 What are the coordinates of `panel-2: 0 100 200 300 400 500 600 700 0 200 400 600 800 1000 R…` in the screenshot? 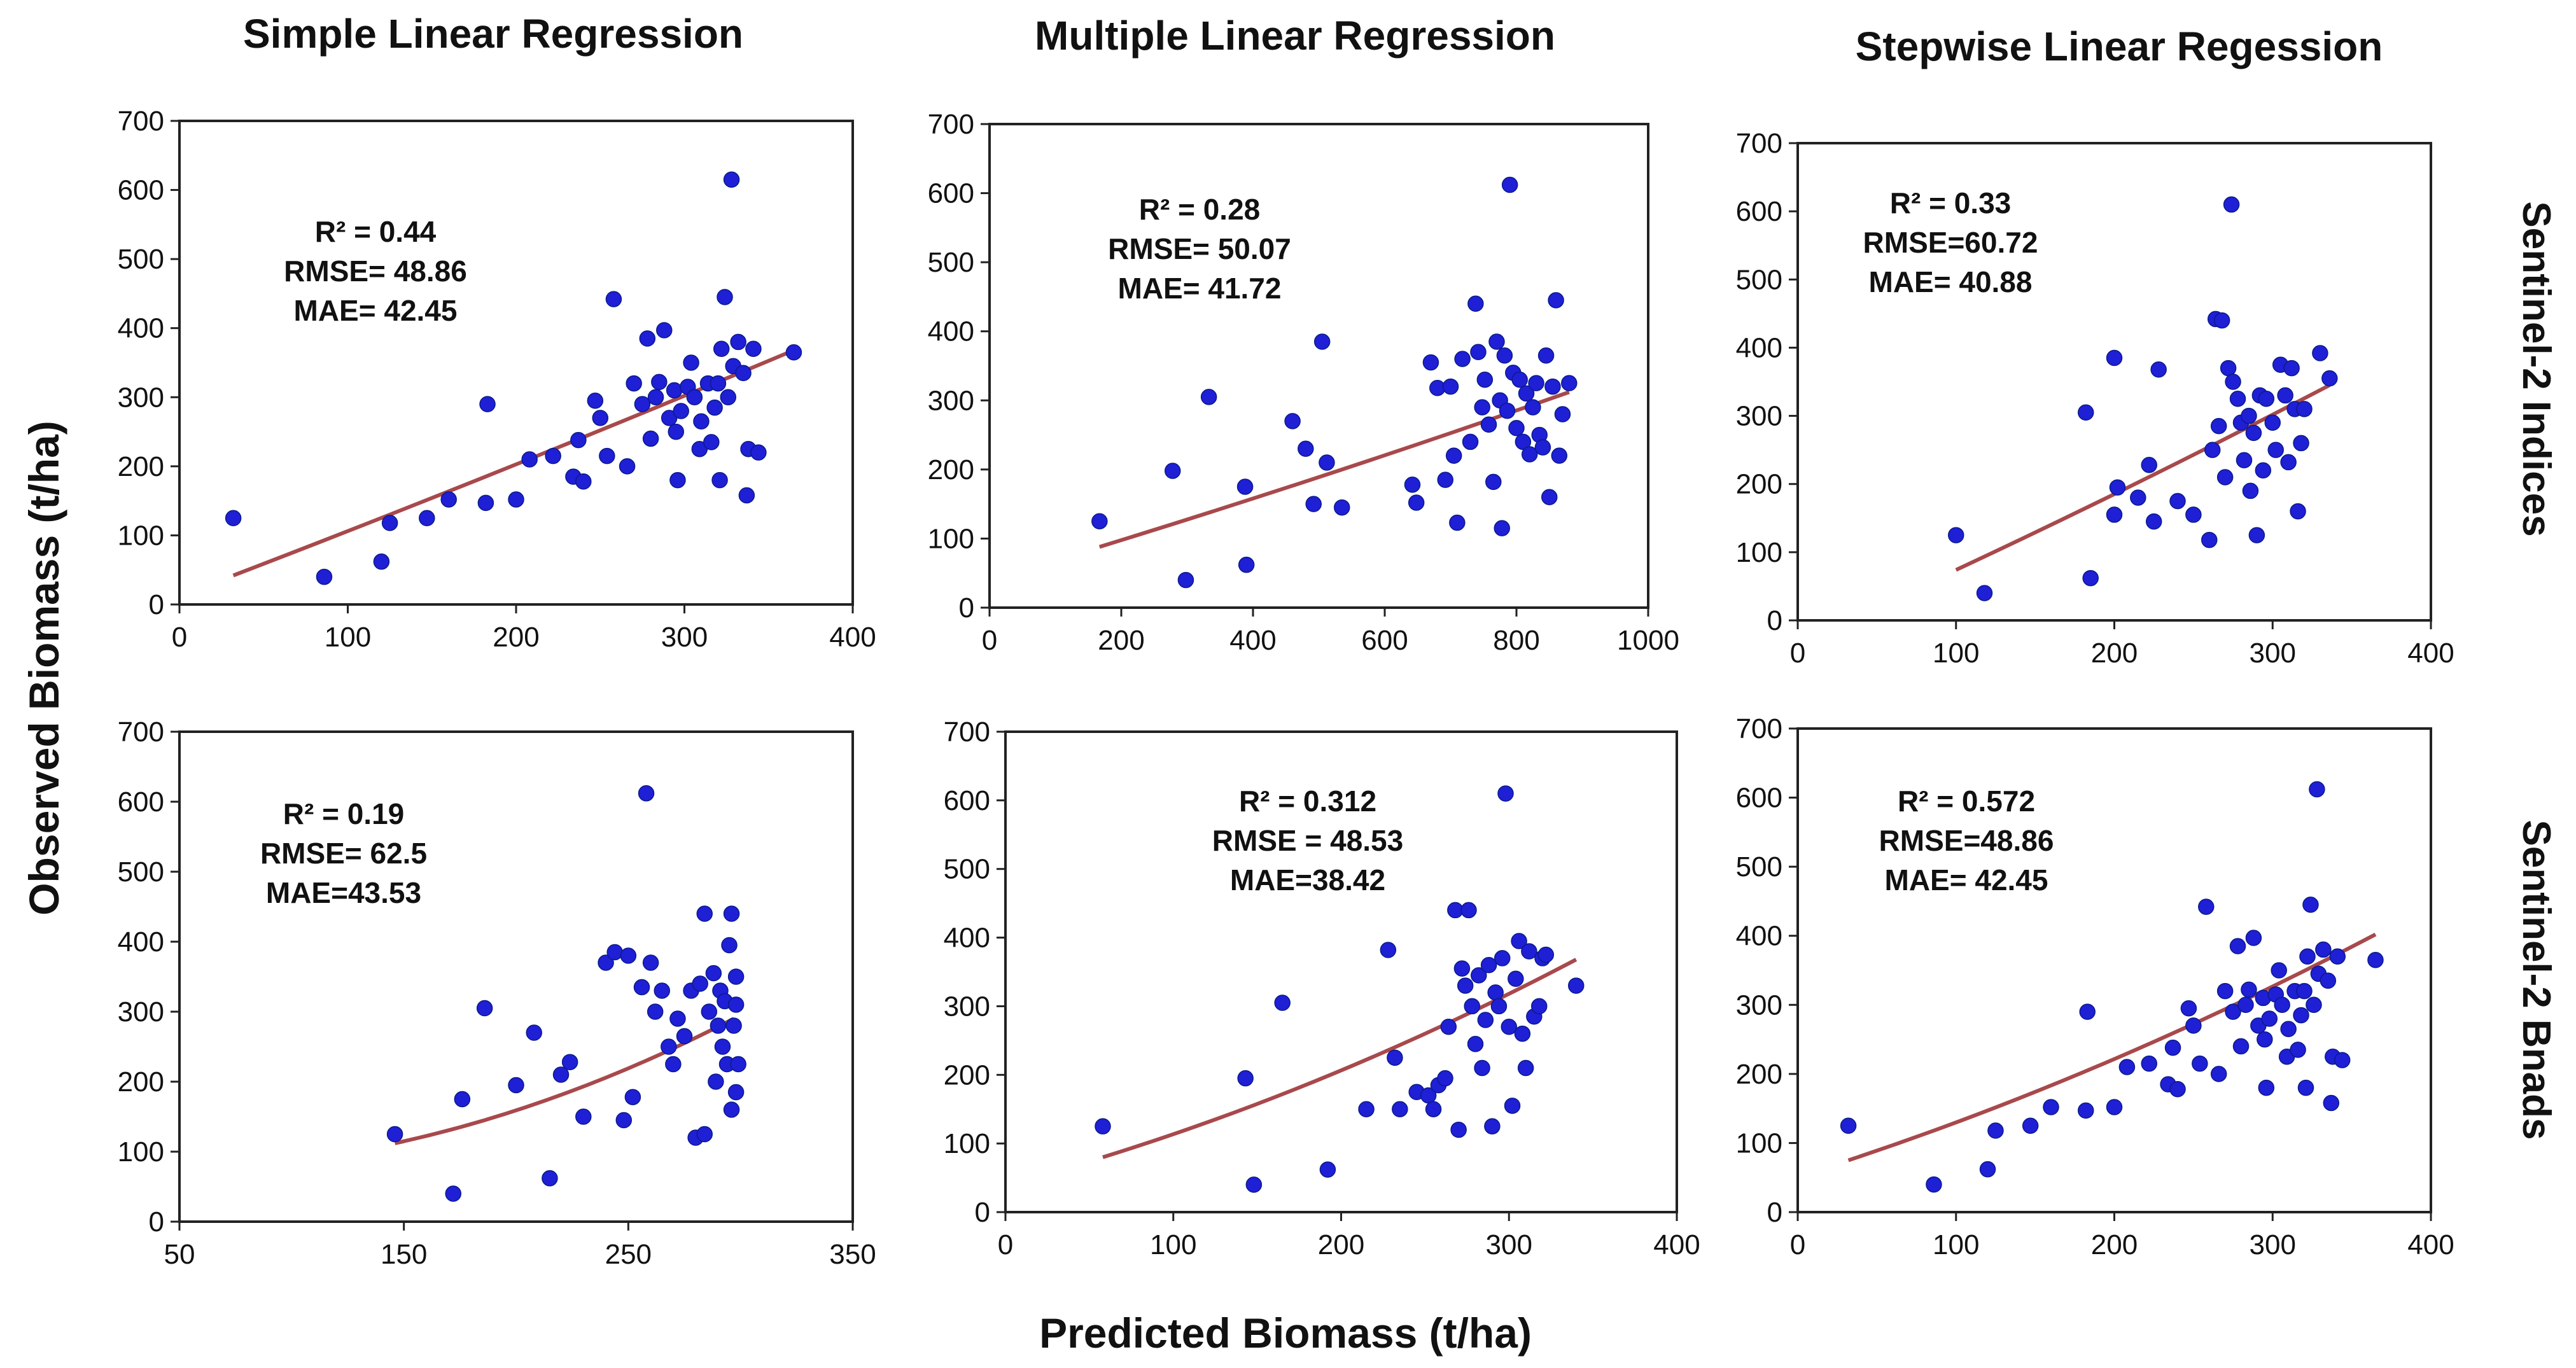 It's located at (1303, 382).